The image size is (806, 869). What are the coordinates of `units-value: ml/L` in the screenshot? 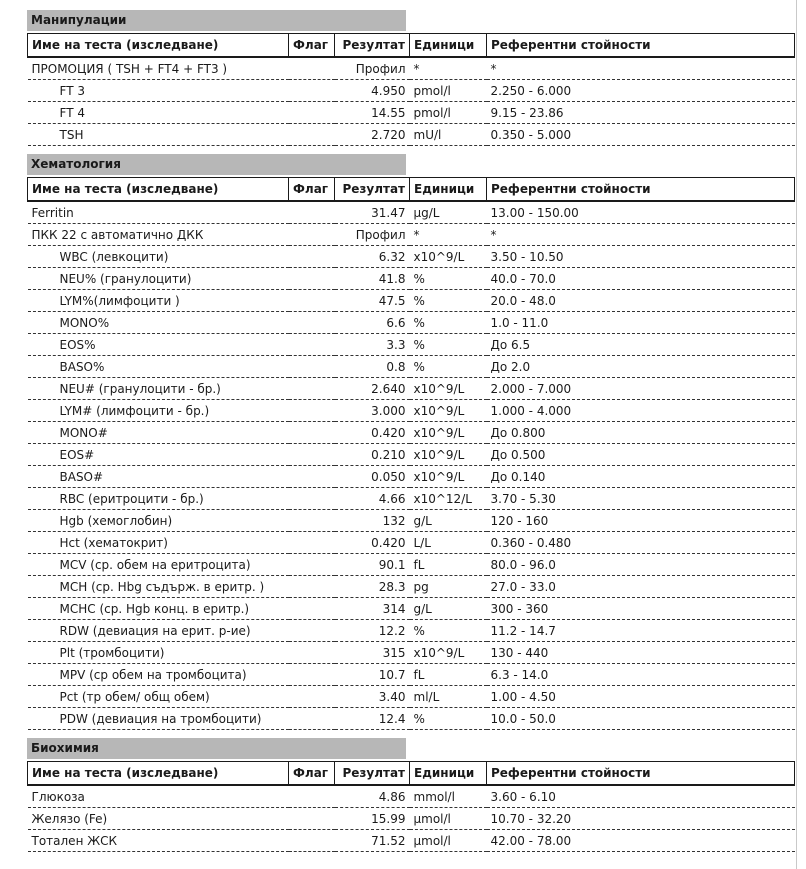 It's located at (448, 696).